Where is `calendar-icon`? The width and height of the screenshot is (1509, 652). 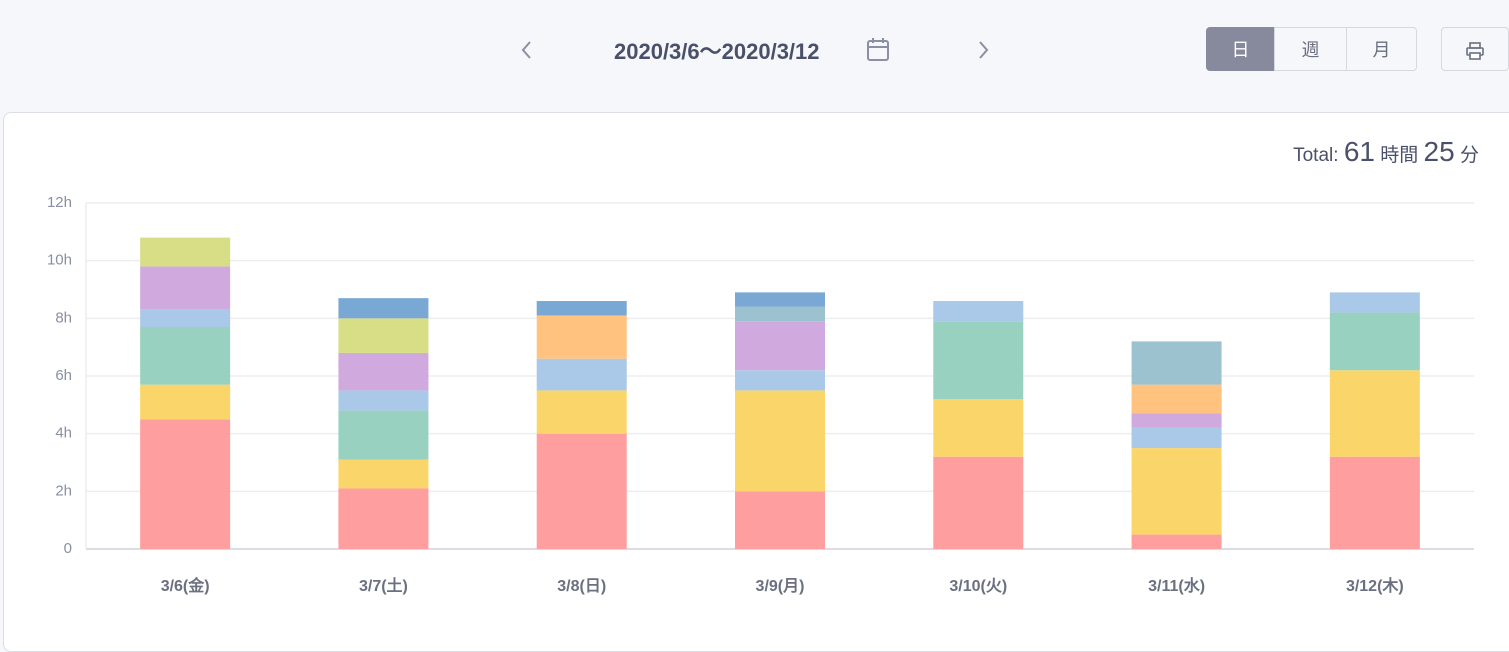
calendar-icon is located at coordinates (878, 50).